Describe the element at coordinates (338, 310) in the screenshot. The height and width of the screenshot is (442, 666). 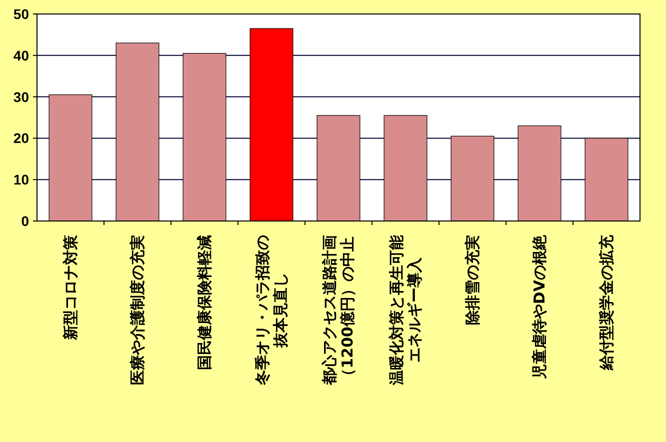
I see `x-tick-label: 都心アクセス道路計画（1200億円）の中止` at that location.